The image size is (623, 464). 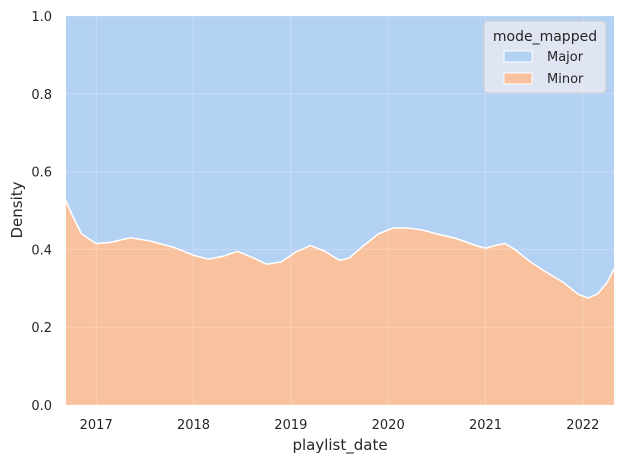 I want to click on legend-title: mode_mapped, so click(x=545, y=37).